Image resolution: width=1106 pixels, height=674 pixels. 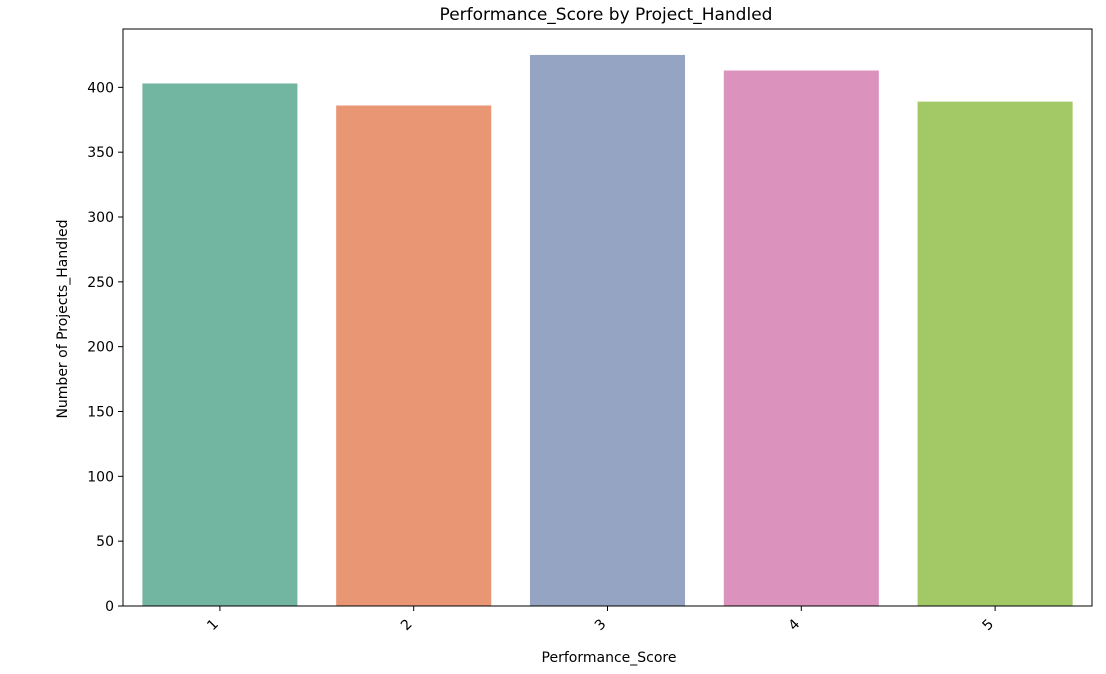 I want to click on y-tick-label: 350, so click(x=100, y=153).